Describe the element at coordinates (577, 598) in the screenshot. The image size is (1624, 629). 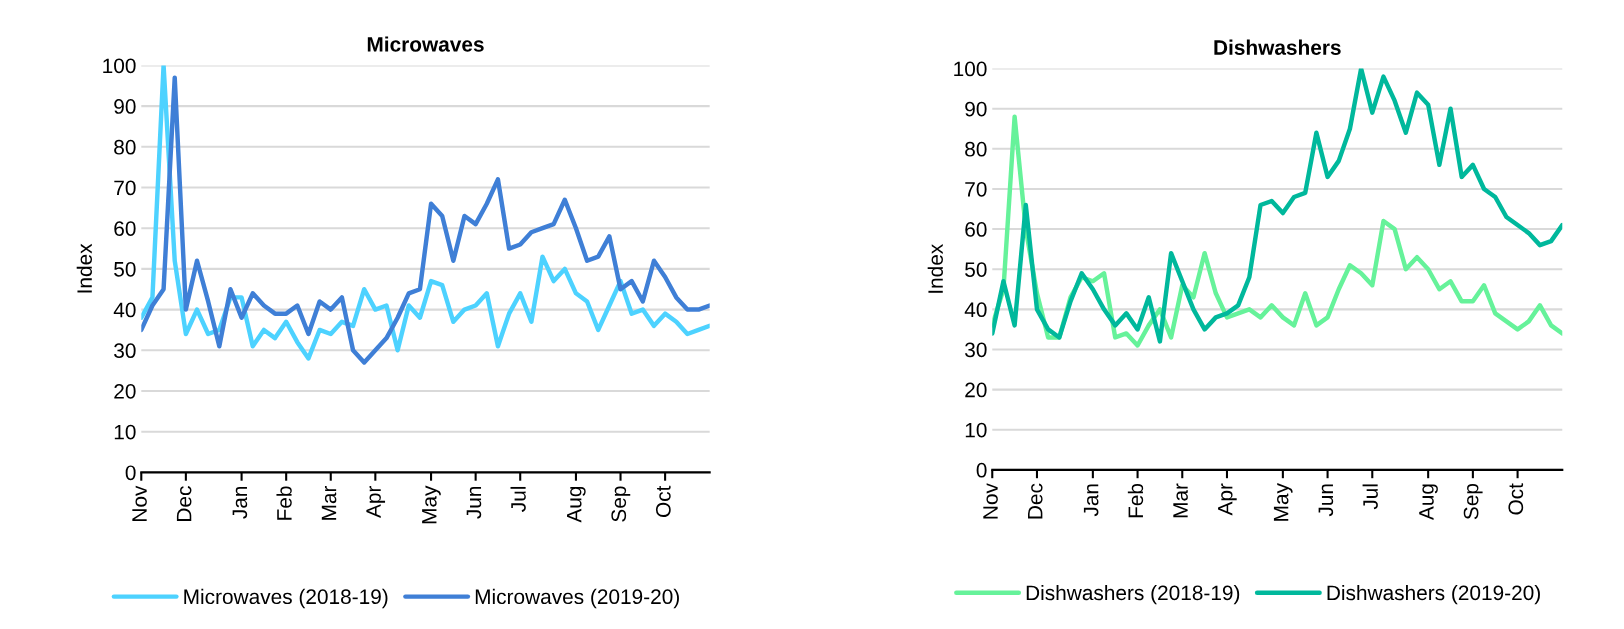
I see `legend-label: Microwaves (2019-20)` at that location.